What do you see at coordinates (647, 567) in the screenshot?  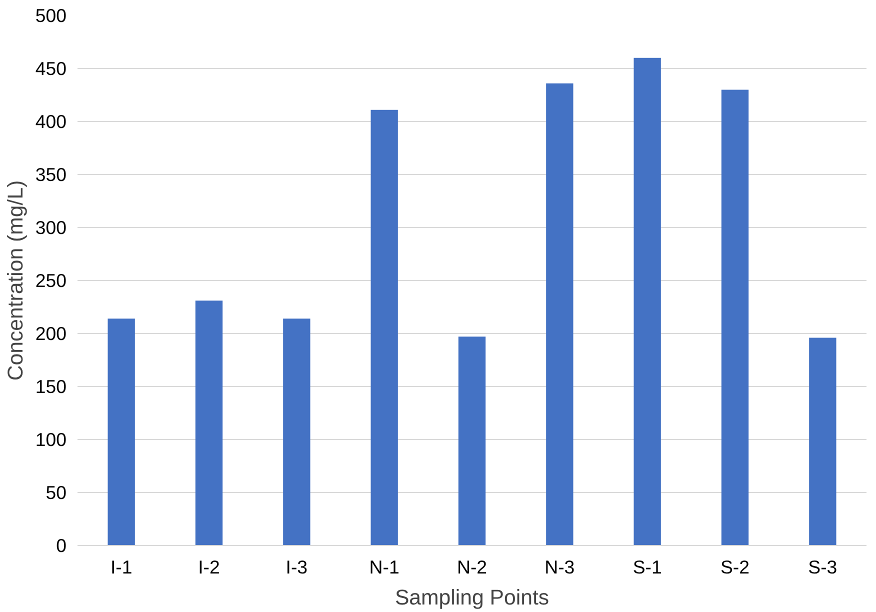 I see `x-tick-label: S-1` at bounding box center [647, 567].